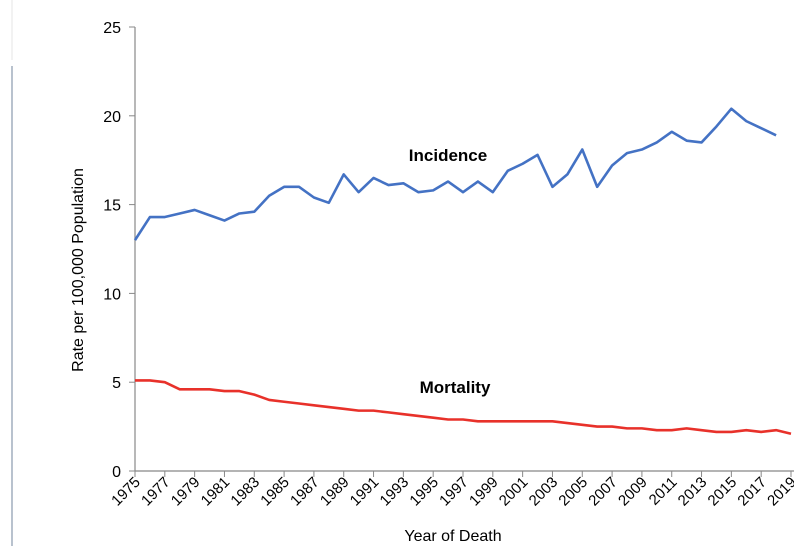 This screenshot has height=546, width=794. Describe the element at coordinates (112, 117) in the screenshot. I see `y-tick-label: 20` at that location.